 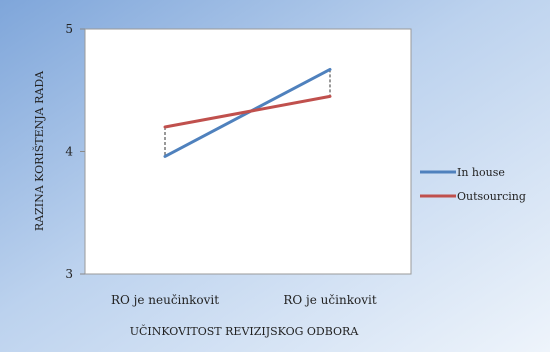 What do you see at coordinates (473, 184) in the screenshot?
I see `legend: In house Outsourcing` at bounding box center [473, 184].